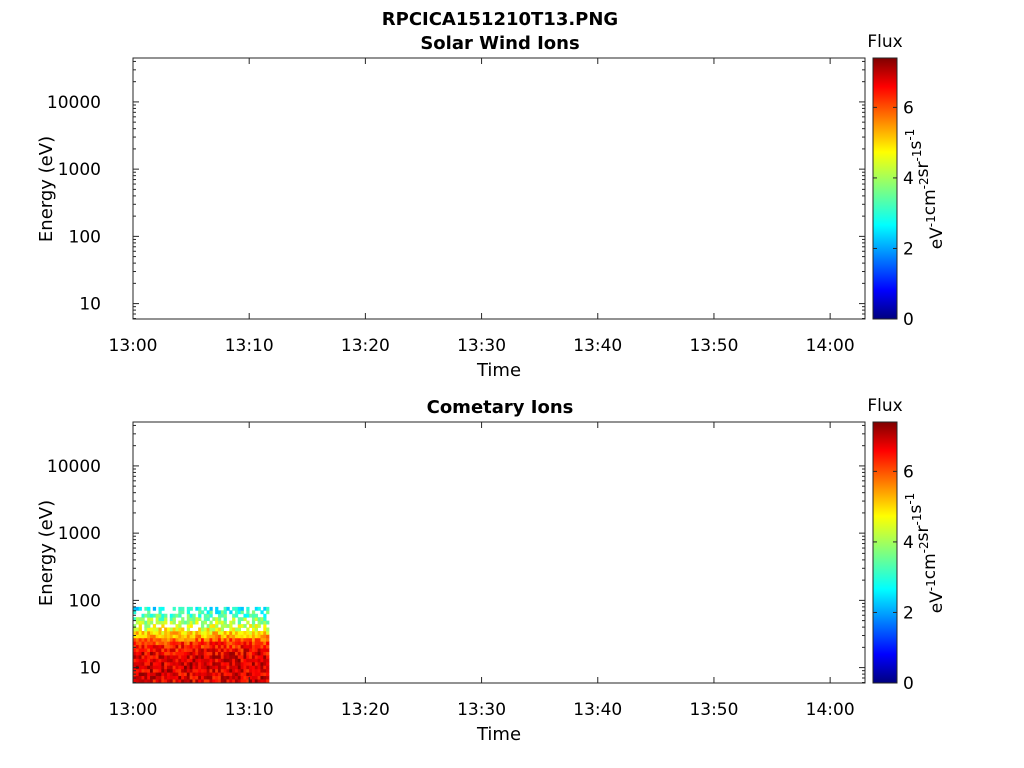  What do you see at coordinates (498, 734) in the screenshot?
I see `x-axis-label: Time` at bounding box center [498, 734].